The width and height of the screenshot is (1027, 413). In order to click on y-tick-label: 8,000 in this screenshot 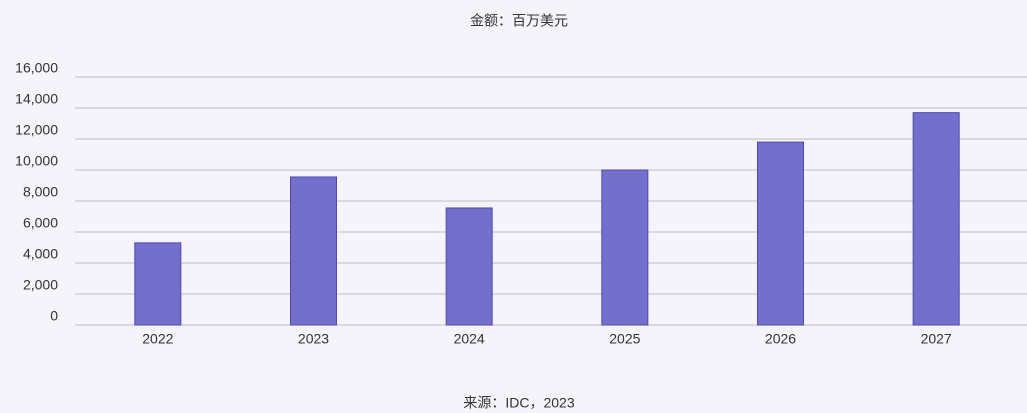, I will do `click(40, 192)`.